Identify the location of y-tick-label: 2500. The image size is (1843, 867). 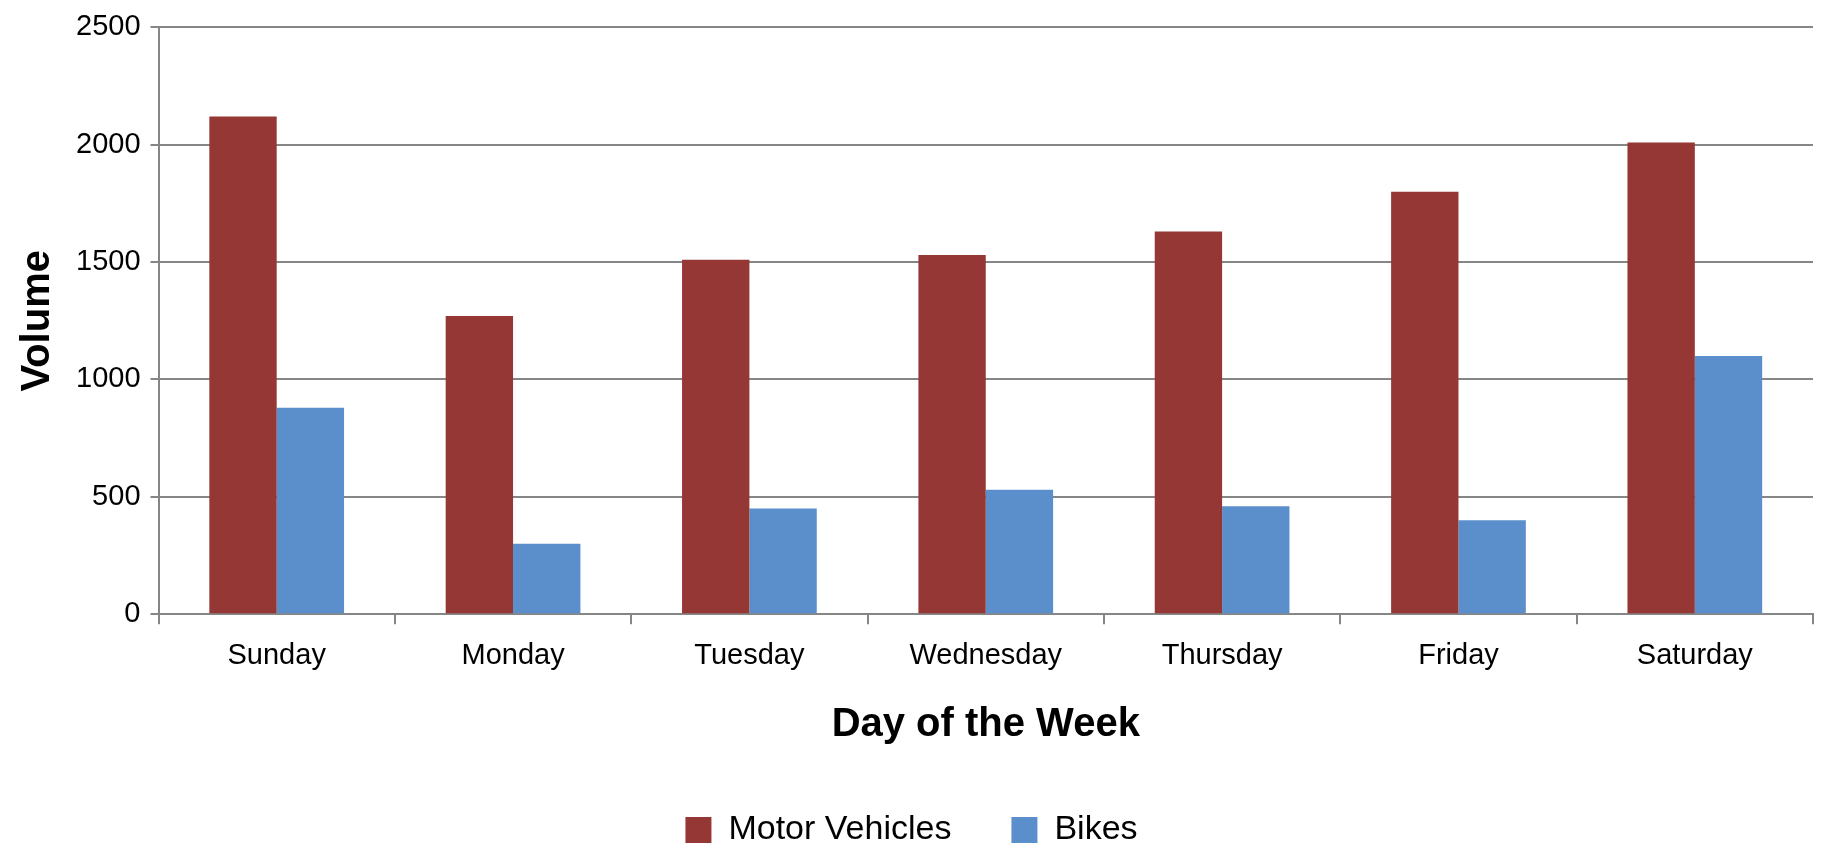
(108, 25).